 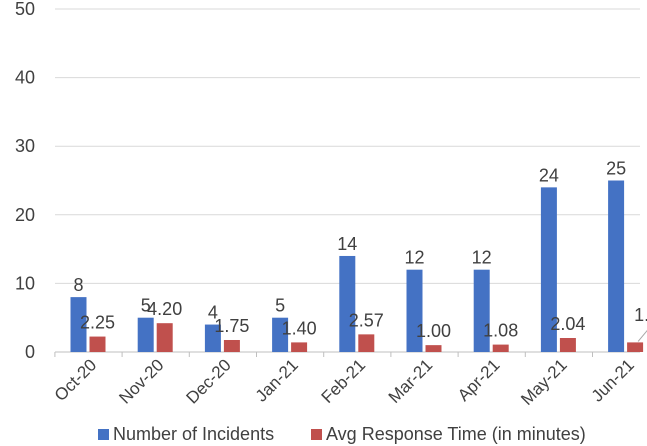 What do you see at coordinates (544, 382) in the screenshot?
I see `x-tick-label: May-21` at bounding box center [544, 382].